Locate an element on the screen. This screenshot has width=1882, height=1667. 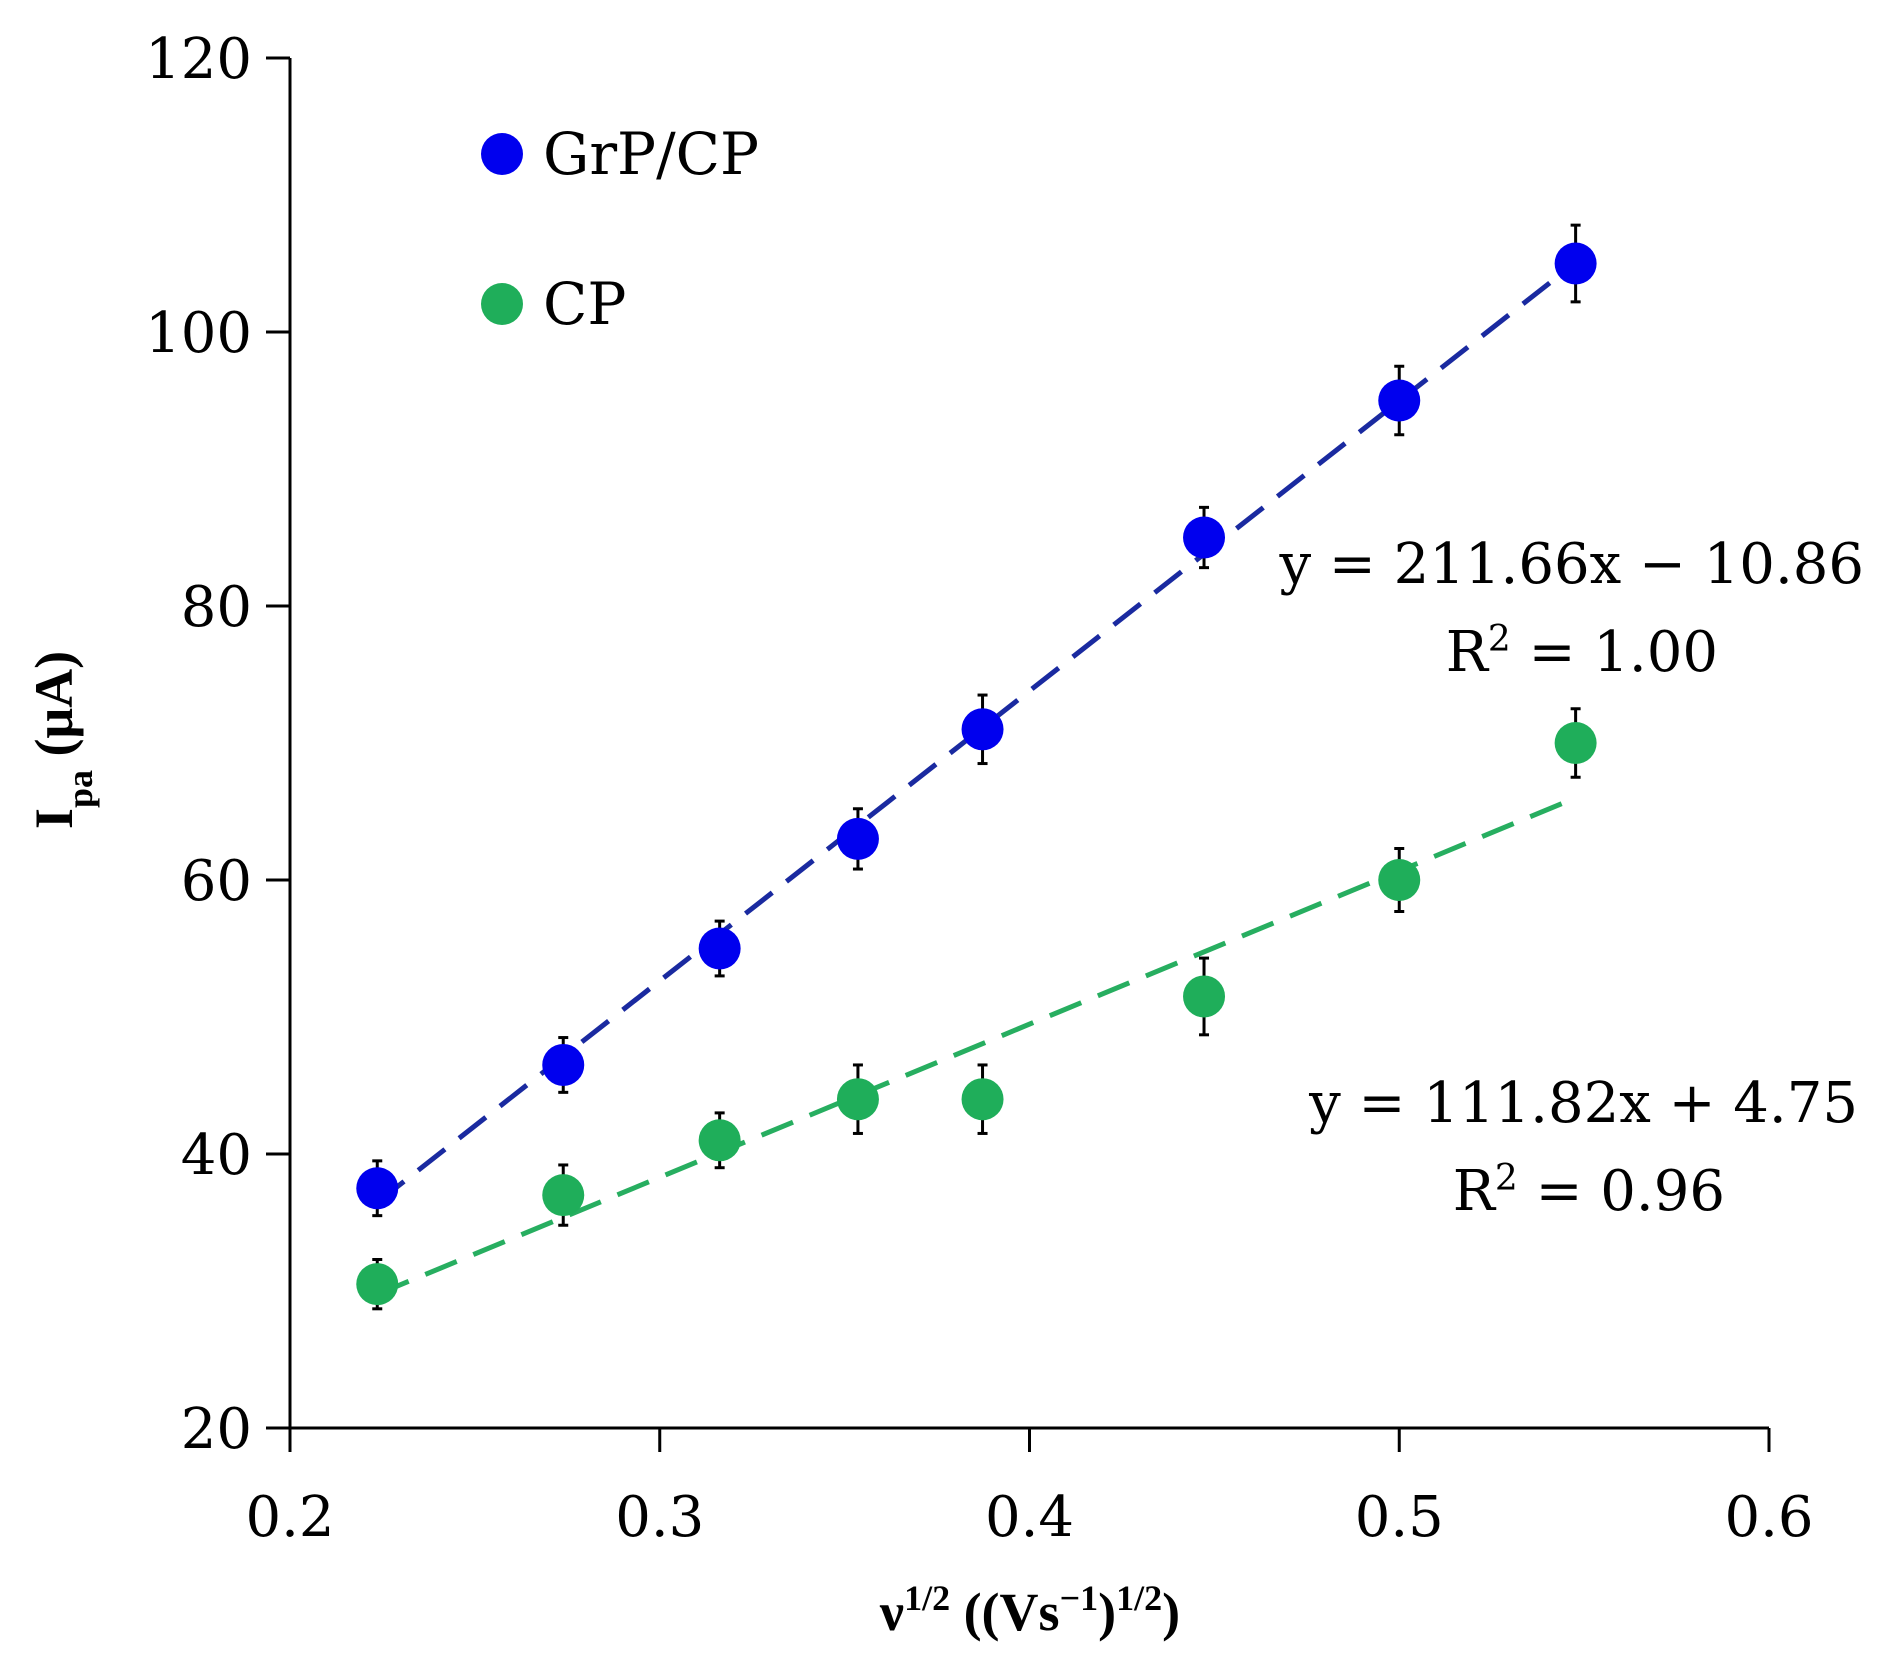
annotation-grp-cp: y = 211.66x − 10.86 R2 = 1.00 is located at coordinates (1571, 608).